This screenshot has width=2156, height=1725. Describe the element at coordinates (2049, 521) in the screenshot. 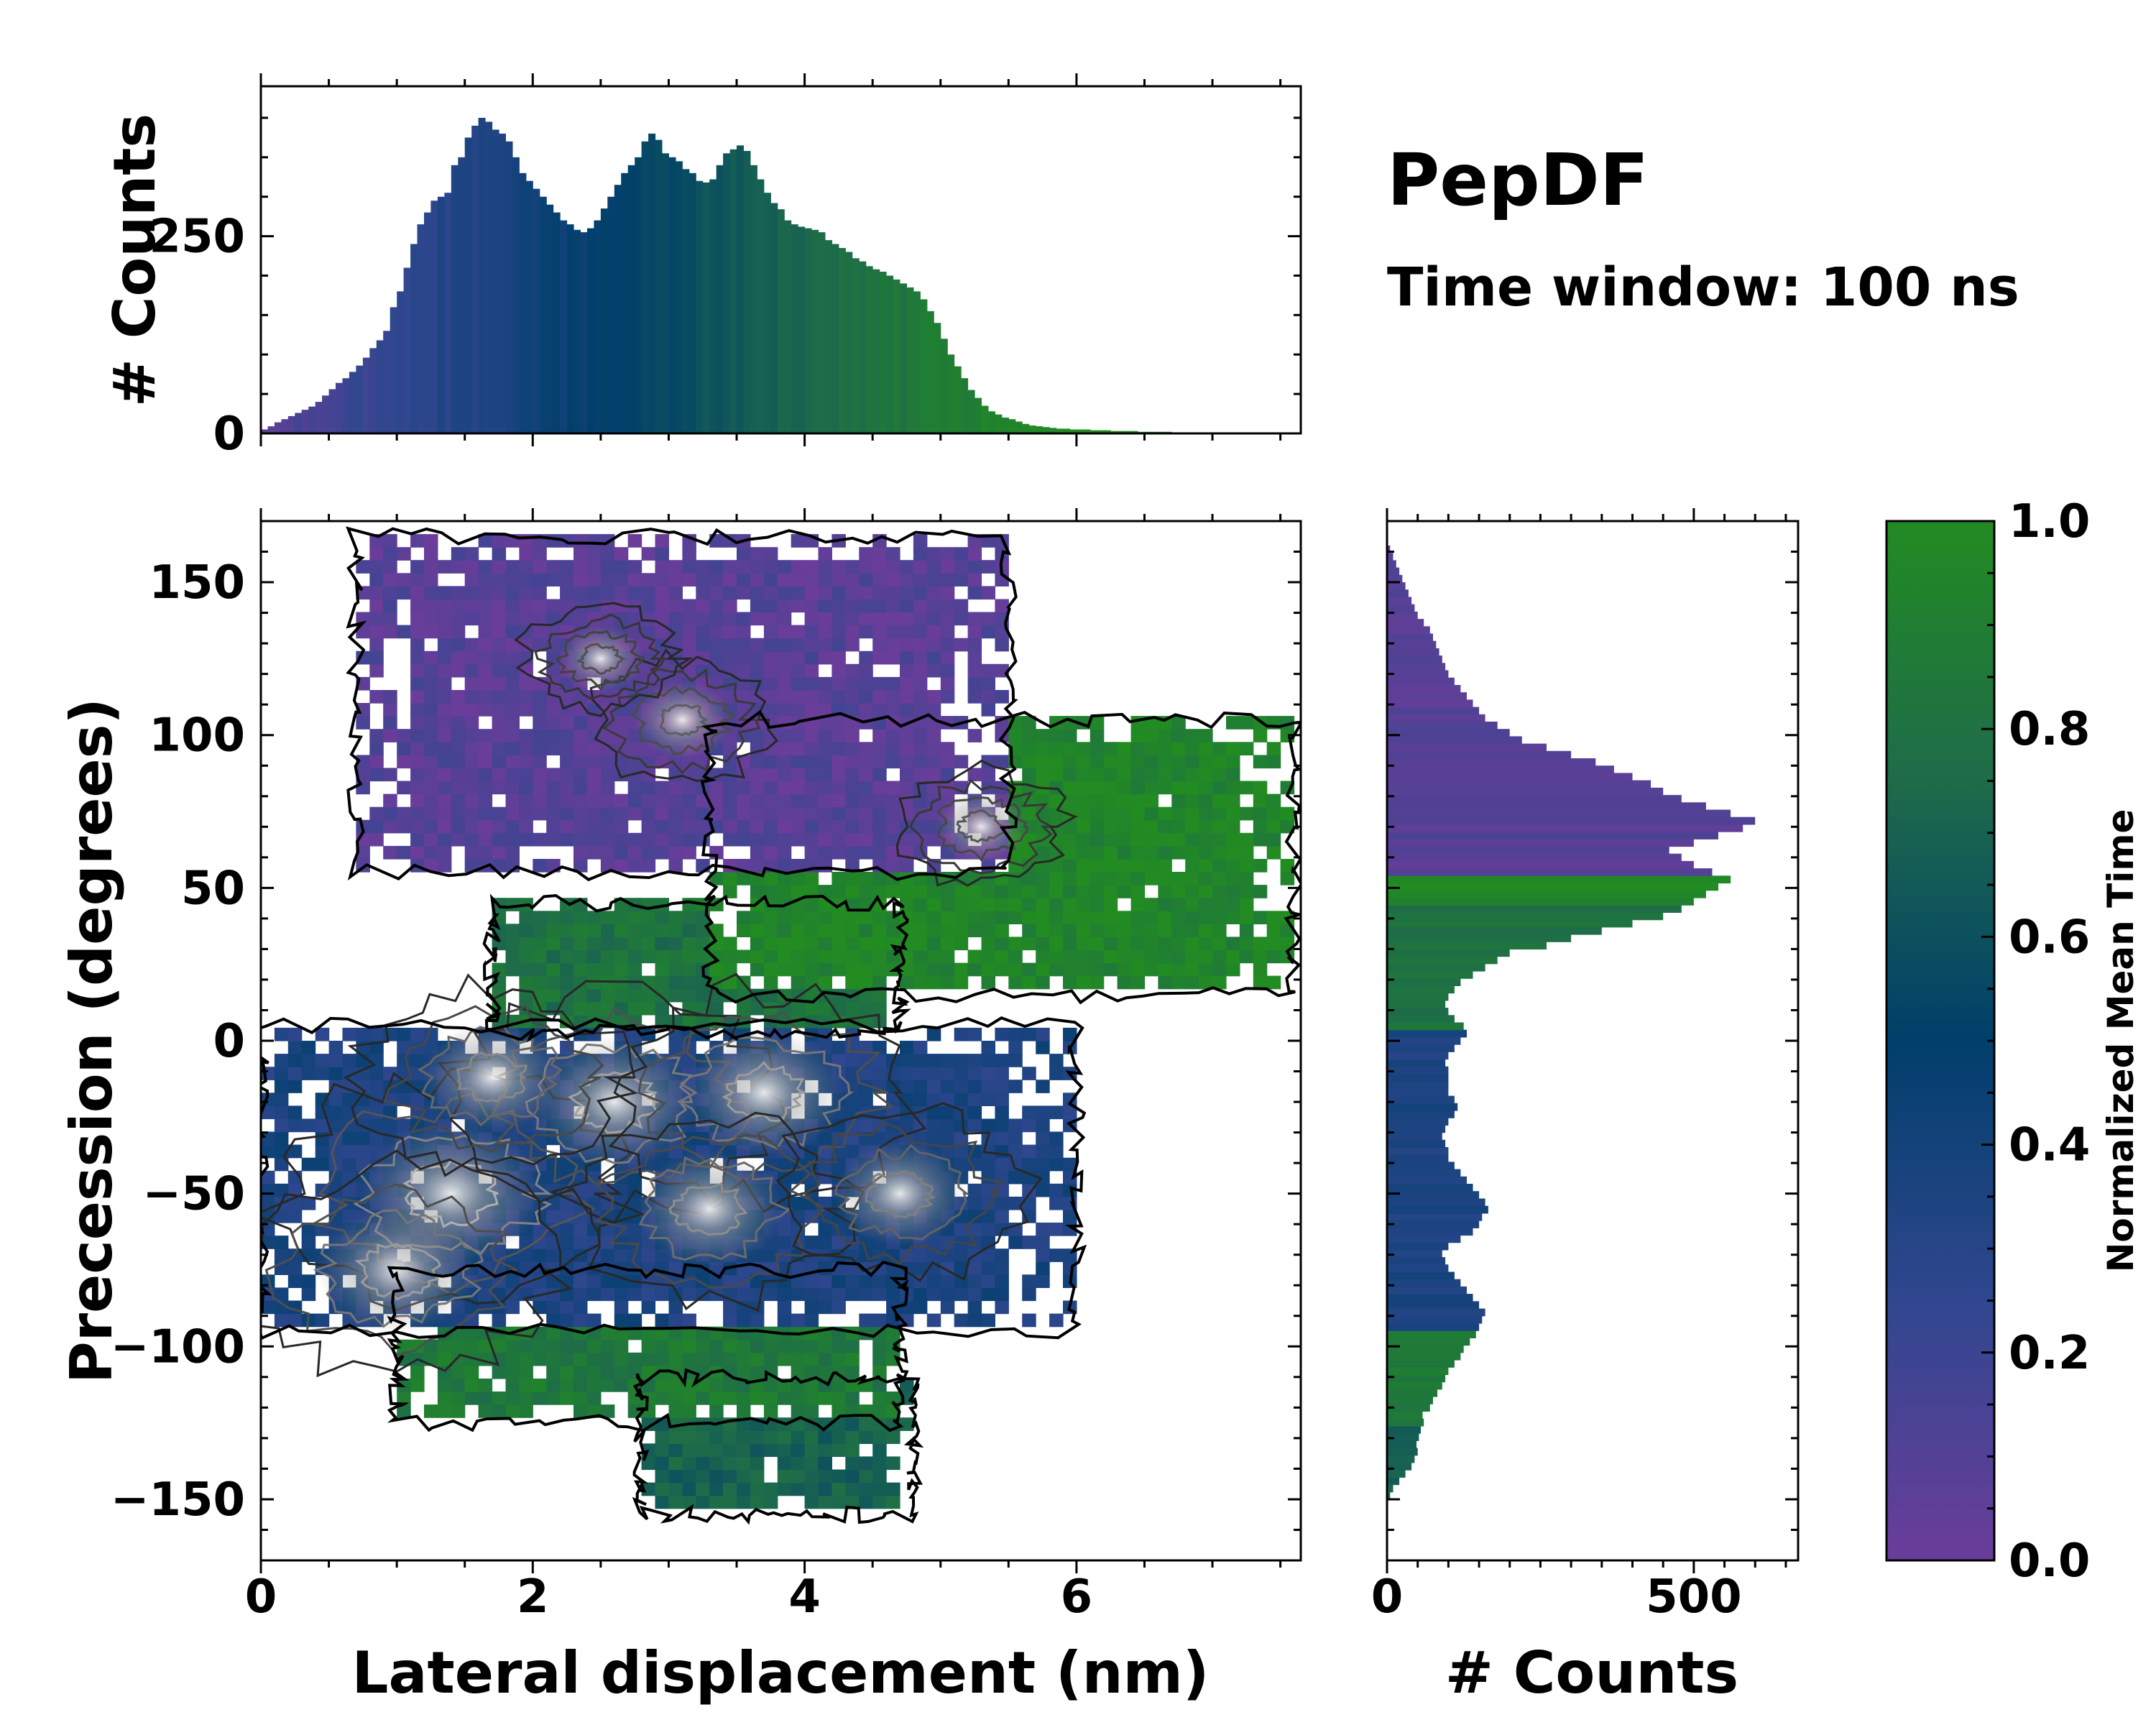

I see `colorbar-tick-label: 1.0` at that location.